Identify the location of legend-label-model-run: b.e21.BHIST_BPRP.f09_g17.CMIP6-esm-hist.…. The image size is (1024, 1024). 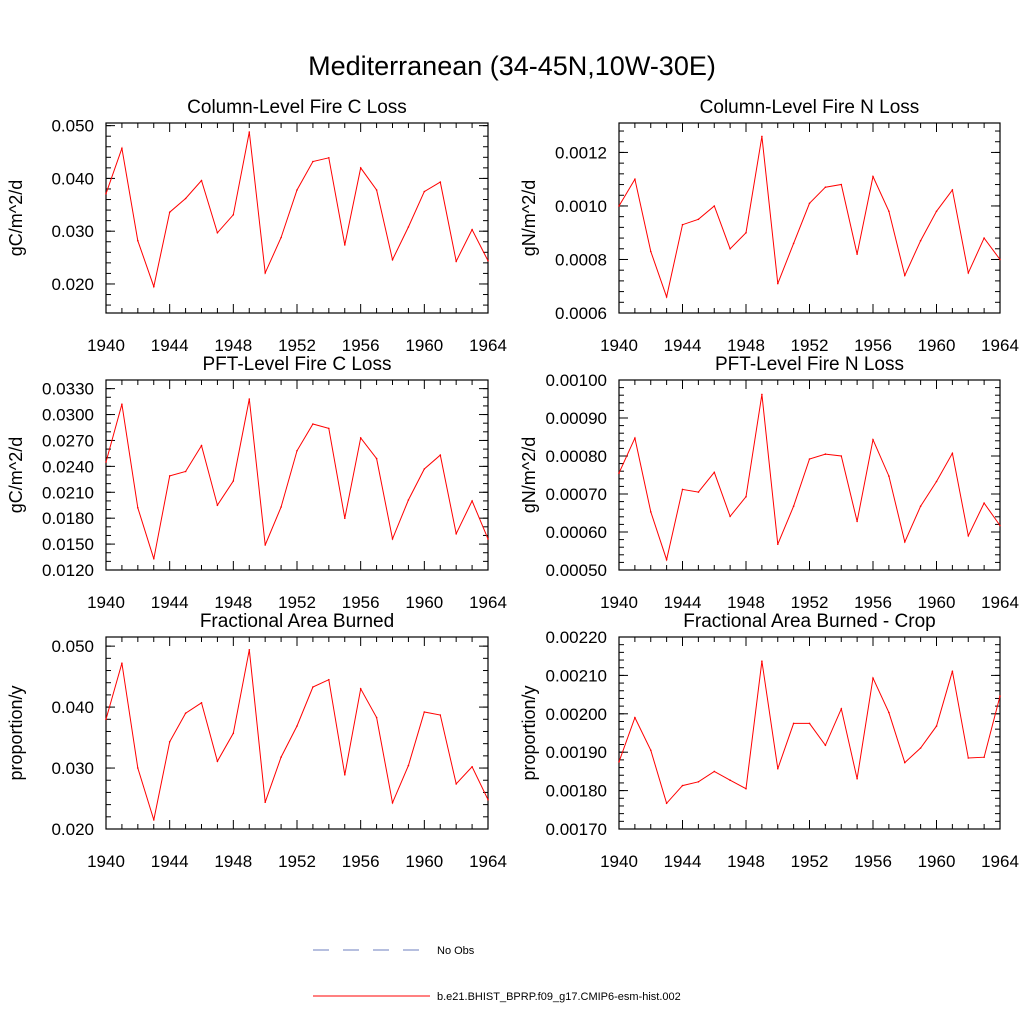
(559, 997).